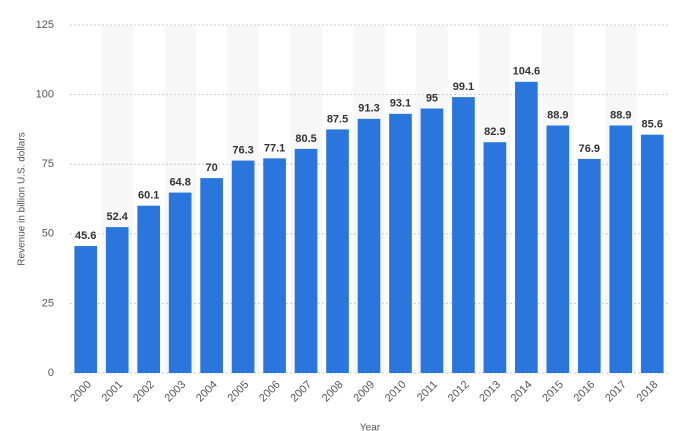 The height and width of the screenshot is (431, 692). What do you see at coordinates (337, 119) in the screenshot?
I see `data-label: 87.5` at bounding box center [337, 119].